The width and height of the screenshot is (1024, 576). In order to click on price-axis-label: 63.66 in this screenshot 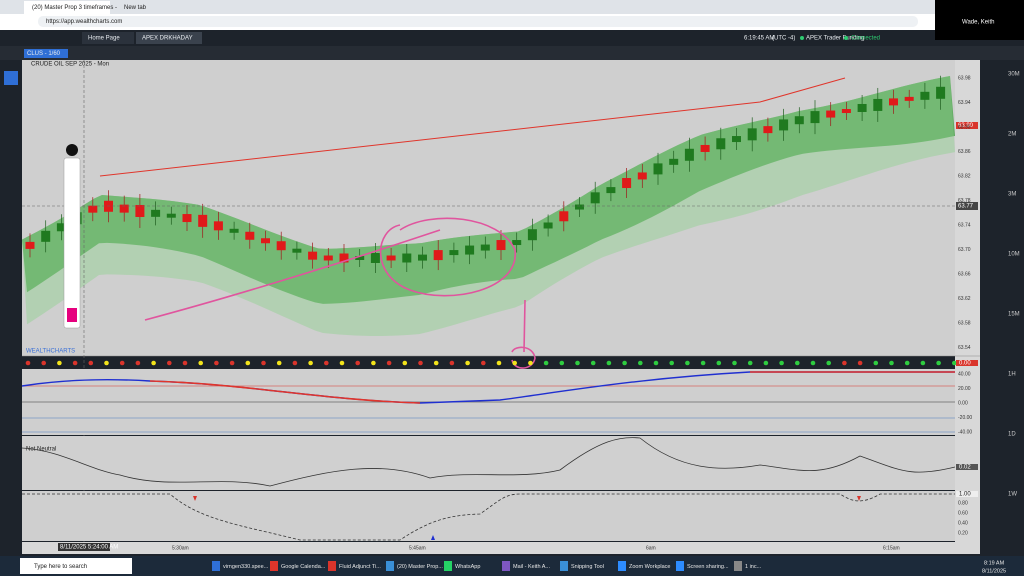, I will do `click(964, 274)`.